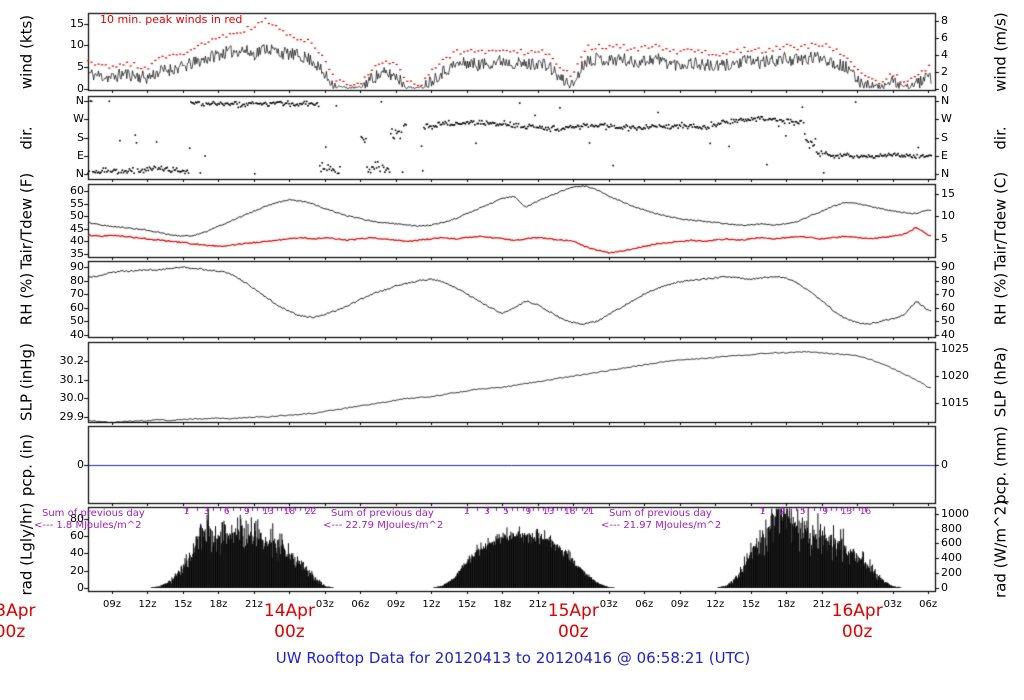 Image resolution: width=1024 pixels, height=700 pixels. Describe the element at coordinates (77, 266) in the screenshot. I see `tick-label-left-rh: 90` at that location.